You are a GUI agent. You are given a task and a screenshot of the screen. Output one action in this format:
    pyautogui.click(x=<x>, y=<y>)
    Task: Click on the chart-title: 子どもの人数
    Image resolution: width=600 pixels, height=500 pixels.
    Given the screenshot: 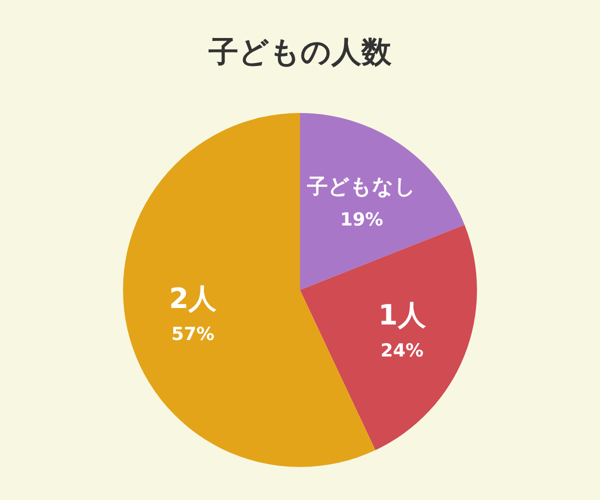 What is the action you would take?
    pyautogui.click(x=300, y=52)
    